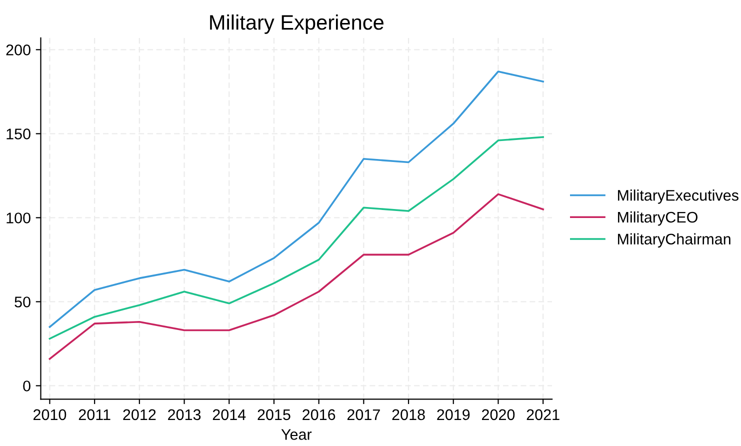 The width and height of the screenshot is (741, 446). What do you see at coordinates (319, 414) in the screenshot?
I see `x-tick-label: 2016` at bounding box center [319, 414].